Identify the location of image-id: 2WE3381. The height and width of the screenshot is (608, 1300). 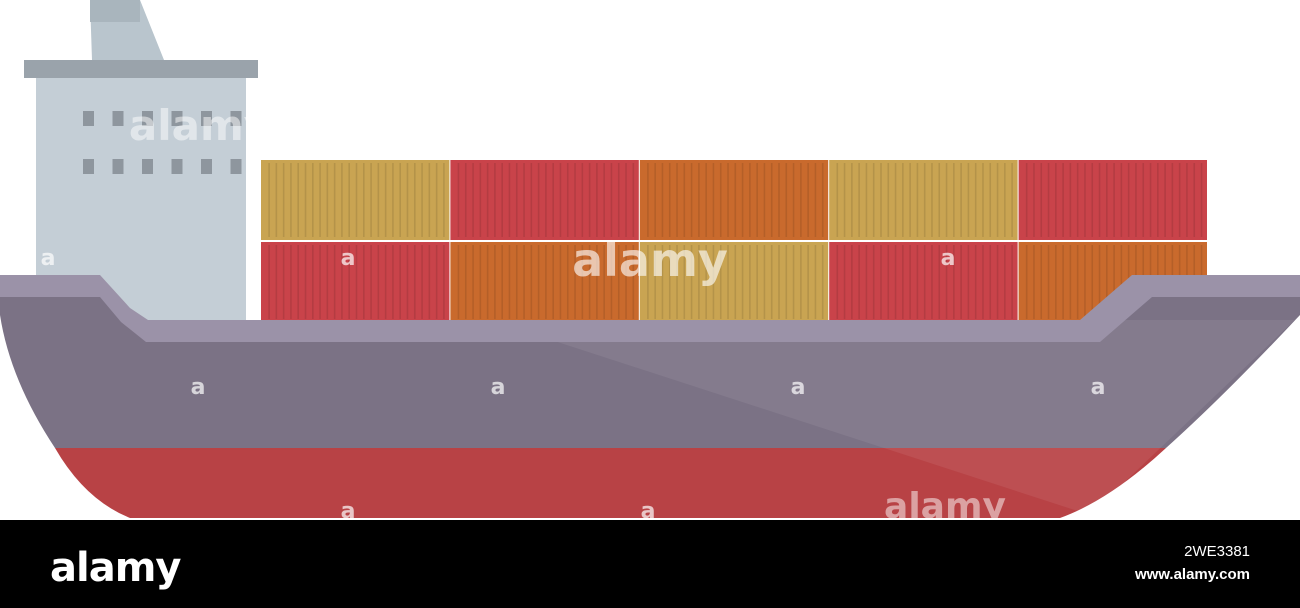
(1217, 552).